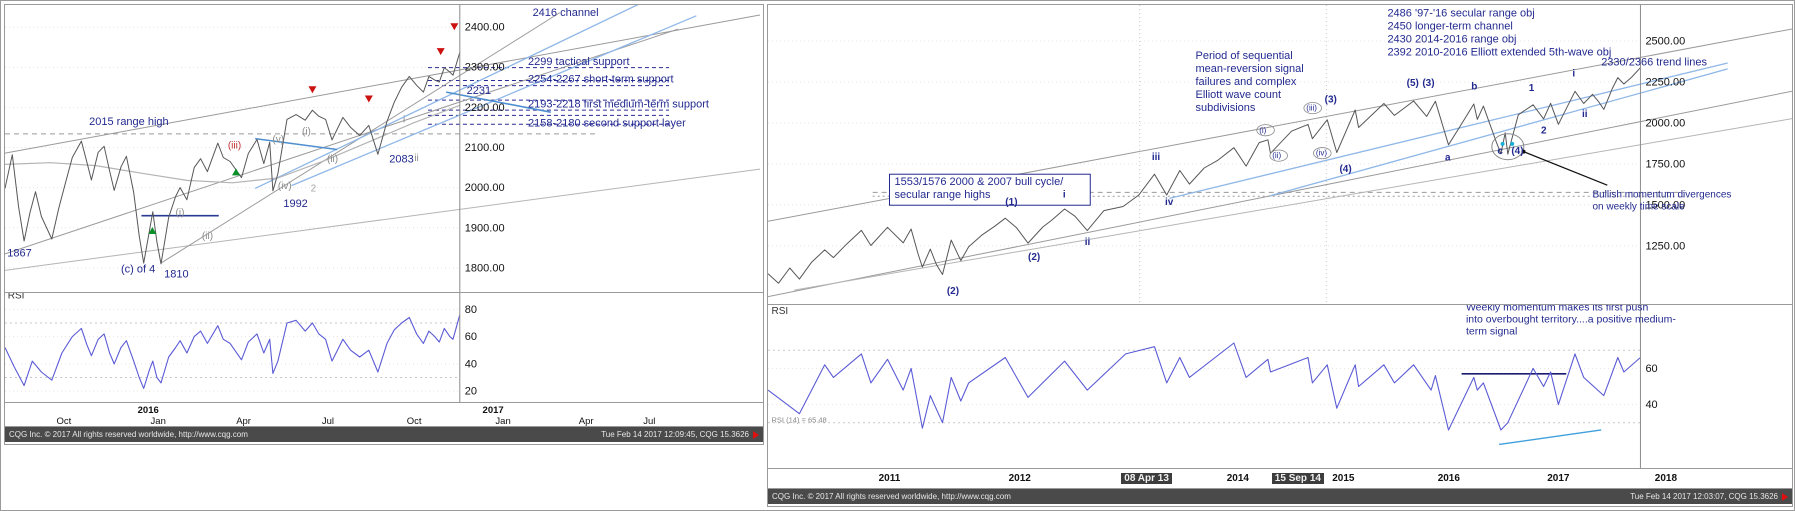  I want to click on sp500-daily-rsi-plot: 80 60 40 20 RSI, so click(241, 347).